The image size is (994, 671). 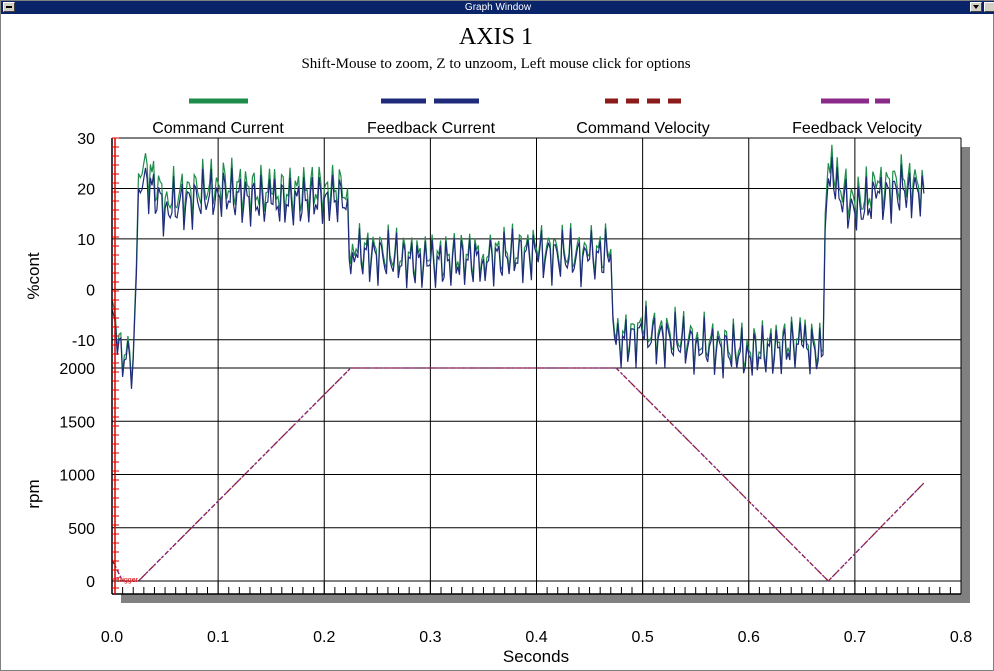 What do you see at coordinates (642, 128) in the screenshot?
I see `legend-label-command-velocity: Command Velocity` at bounding box center [642, 128].